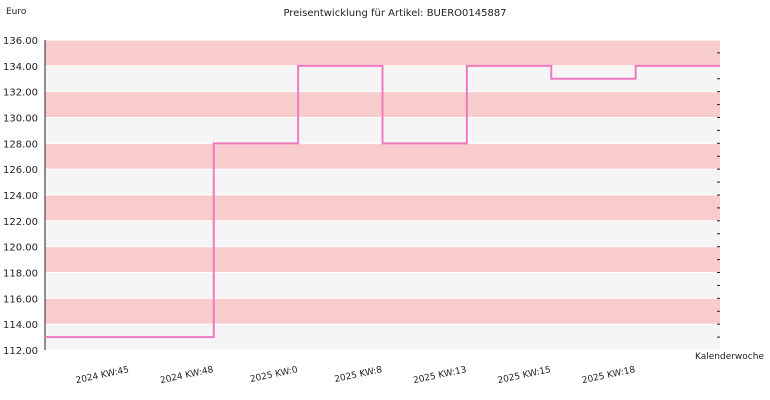  What do you see at coordinates (20, 325) in the screenshot?
I see `y-tick-label: 114.00` at bounding box center [20, 325].